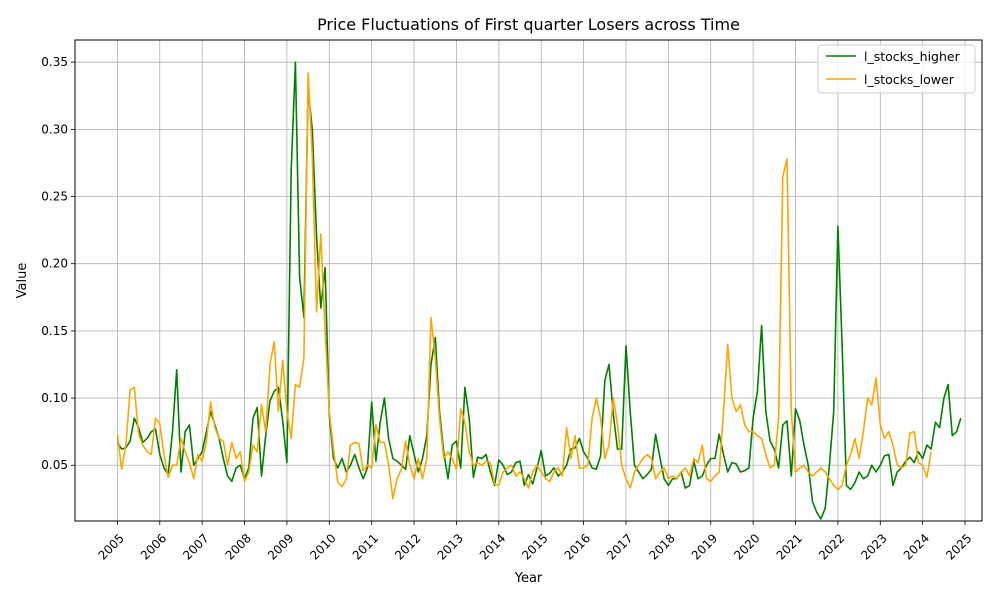 This screenshot has width=1000, height=600. Describe the element at coordinates (54, 398) in the screenshot. I see `y-tick-label: 0.10` at that location.